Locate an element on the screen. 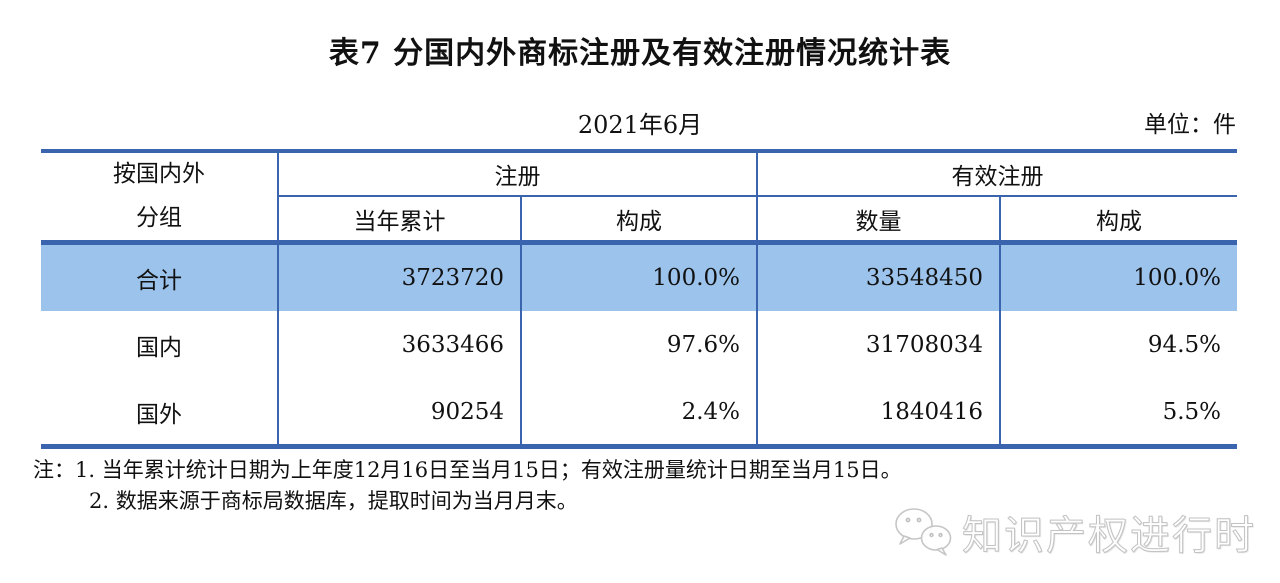 Image resolution: width=1280 pixels, height=583 pixels. subheader-composition-1: 构成 is located at coordinates (638, 220).